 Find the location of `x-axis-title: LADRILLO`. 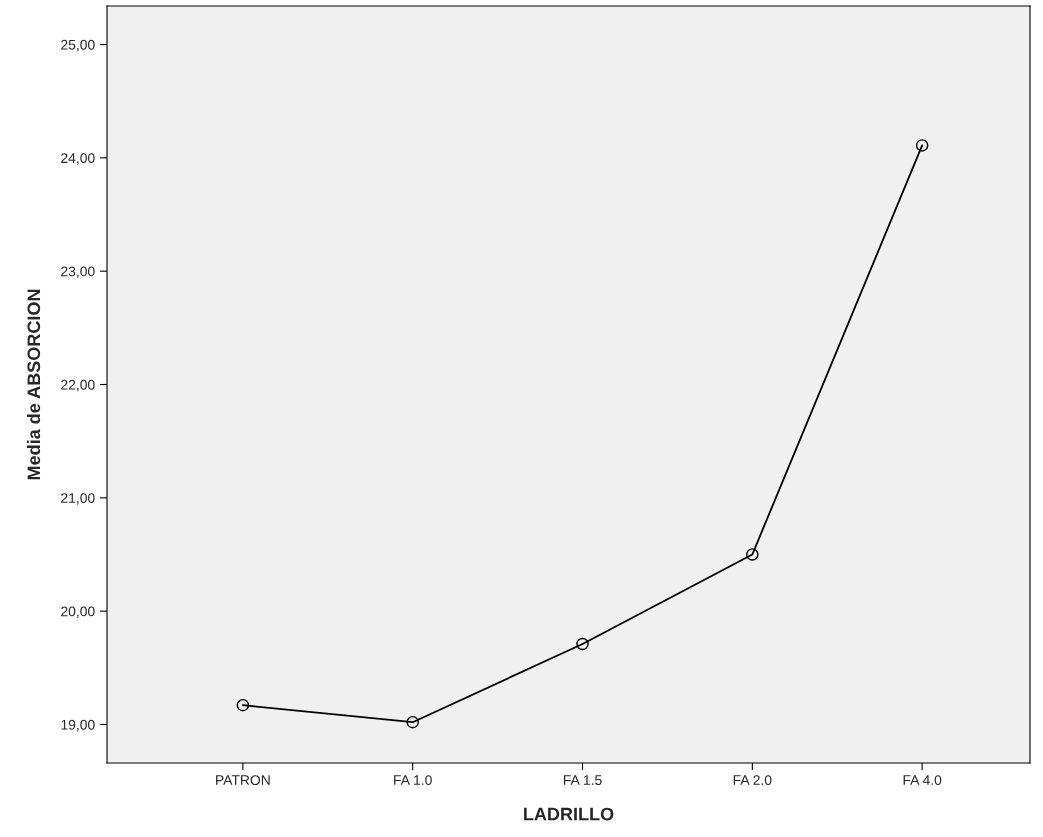

x-axis-title: LADRILLO is located at coordinates (569, 814).